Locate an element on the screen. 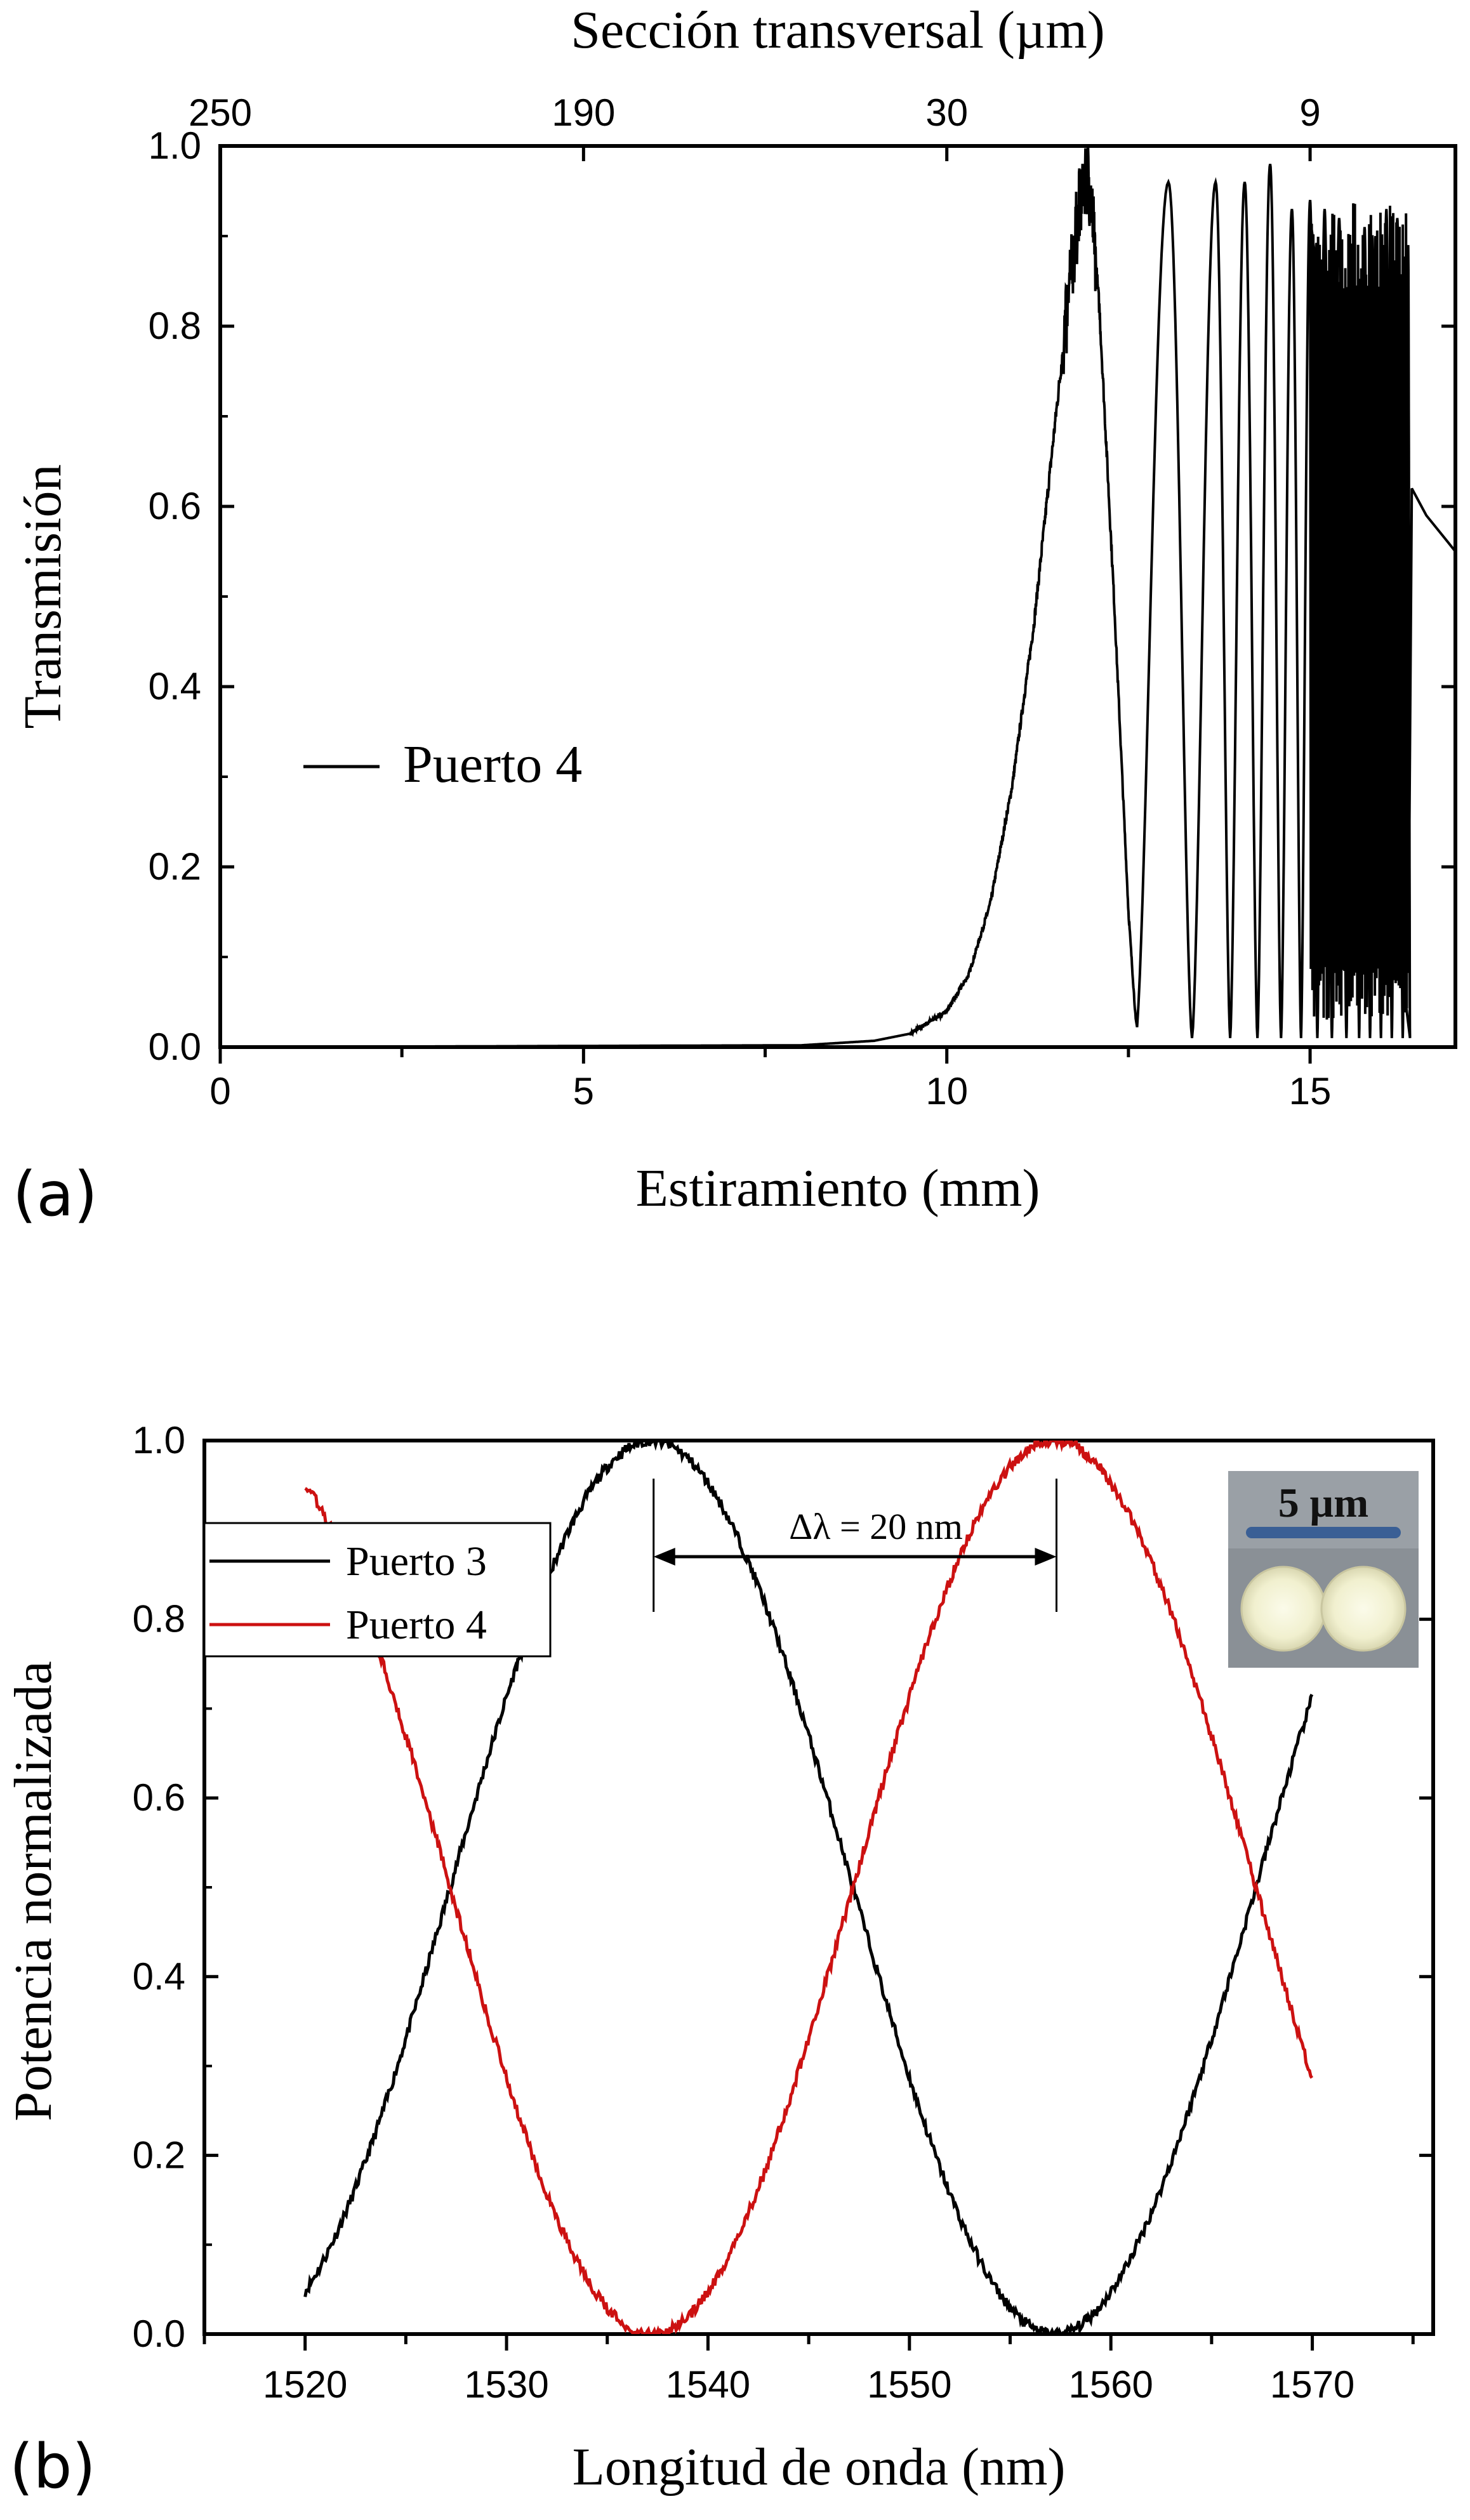 This screenshot has height=2520, width=1470. b-y-tick-label: 0.4 is located at coordinates (159, 1976).